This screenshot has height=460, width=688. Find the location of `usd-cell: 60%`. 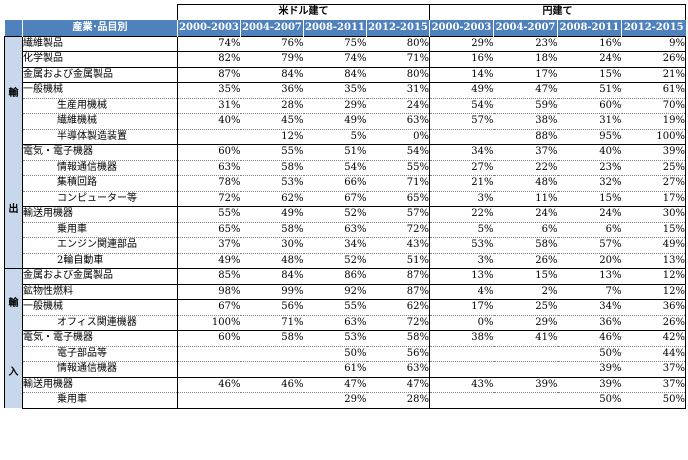

usd-cell: 60% is located at coordinates (209, 152).